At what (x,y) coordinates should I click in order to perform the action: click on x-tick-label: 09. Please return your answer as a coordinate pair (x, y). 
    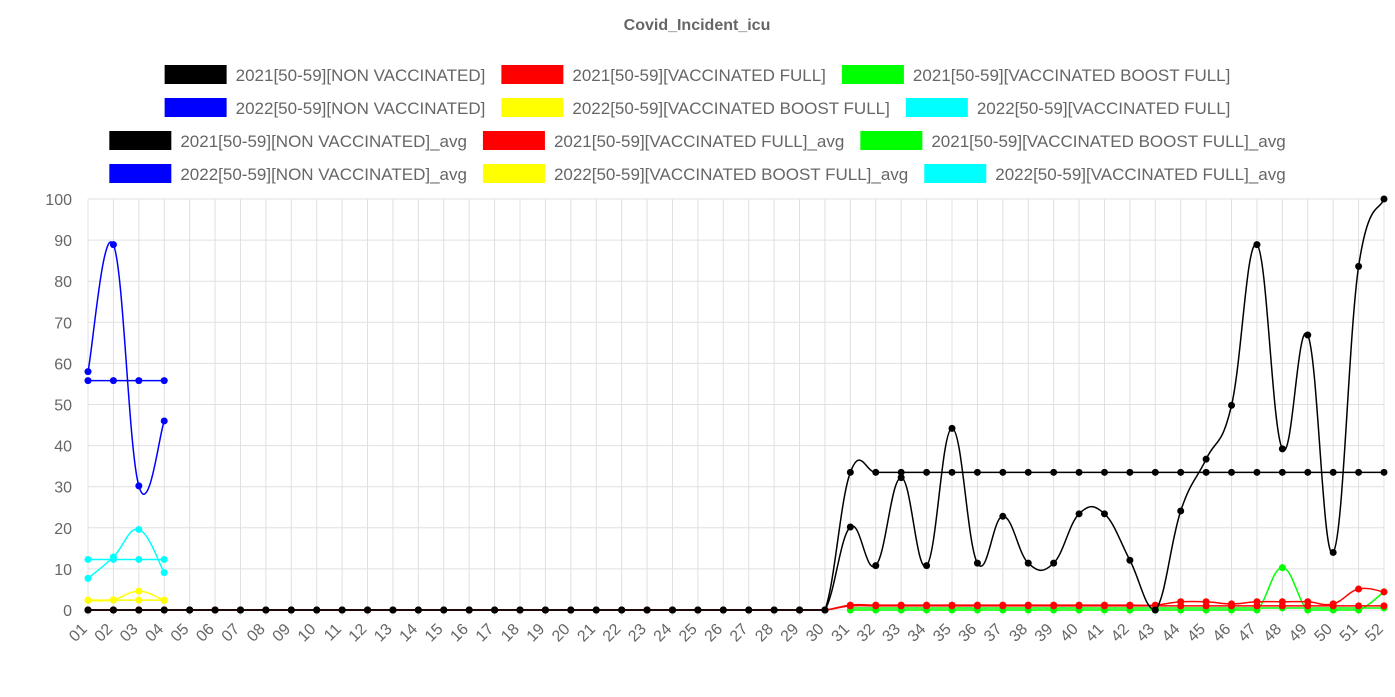
    Looking at the image, I should click on (282, 633).